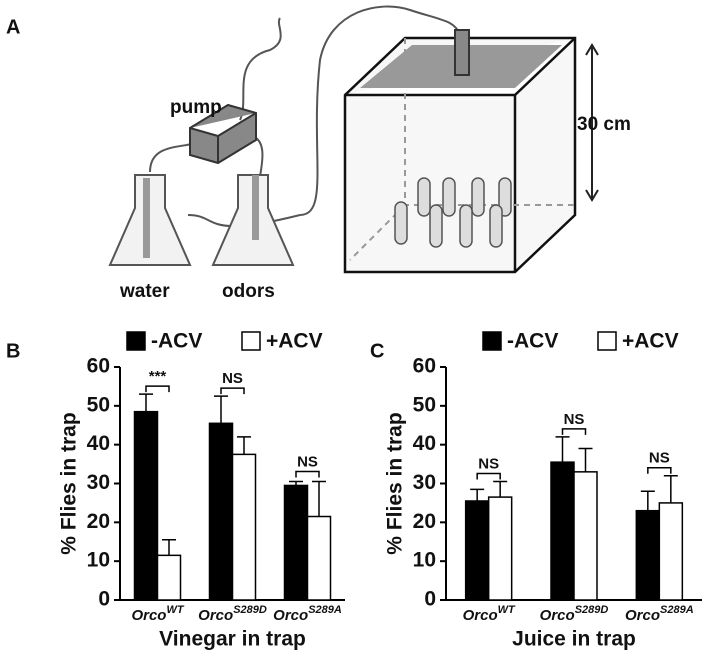  What do you see at coordinates (453, 212) in the screenshot?
I see `traps` at bounding box center [453, 212].